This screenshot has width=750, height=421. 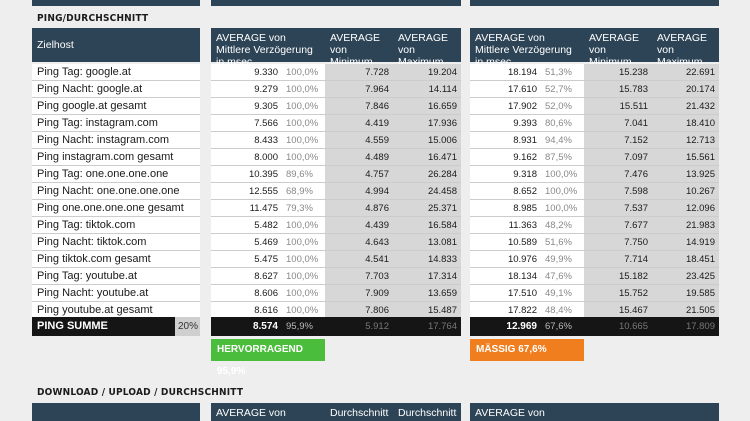 I want to click on cell-a-avg: 8.433, so click(x=246, y=140).